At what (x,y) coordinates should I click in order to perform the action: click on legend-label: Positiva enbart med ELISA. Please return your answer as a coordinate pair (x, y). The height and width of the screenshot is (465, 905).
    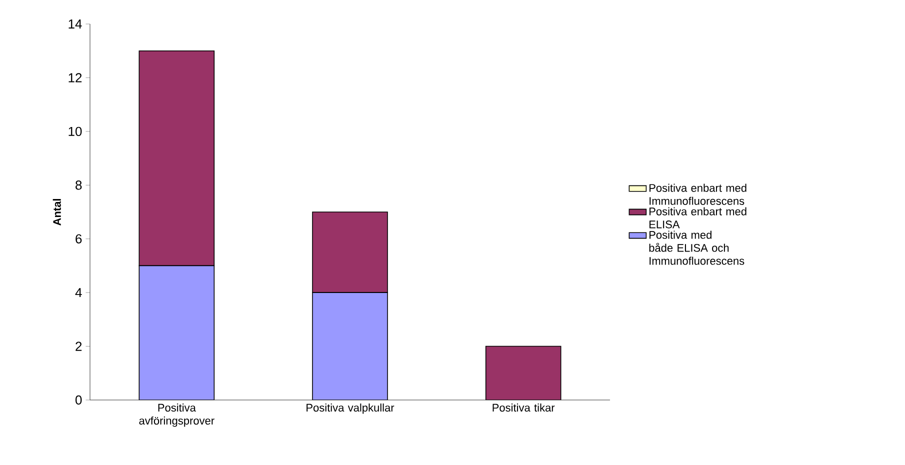
    Looking at the image, I should click on (698, 217).